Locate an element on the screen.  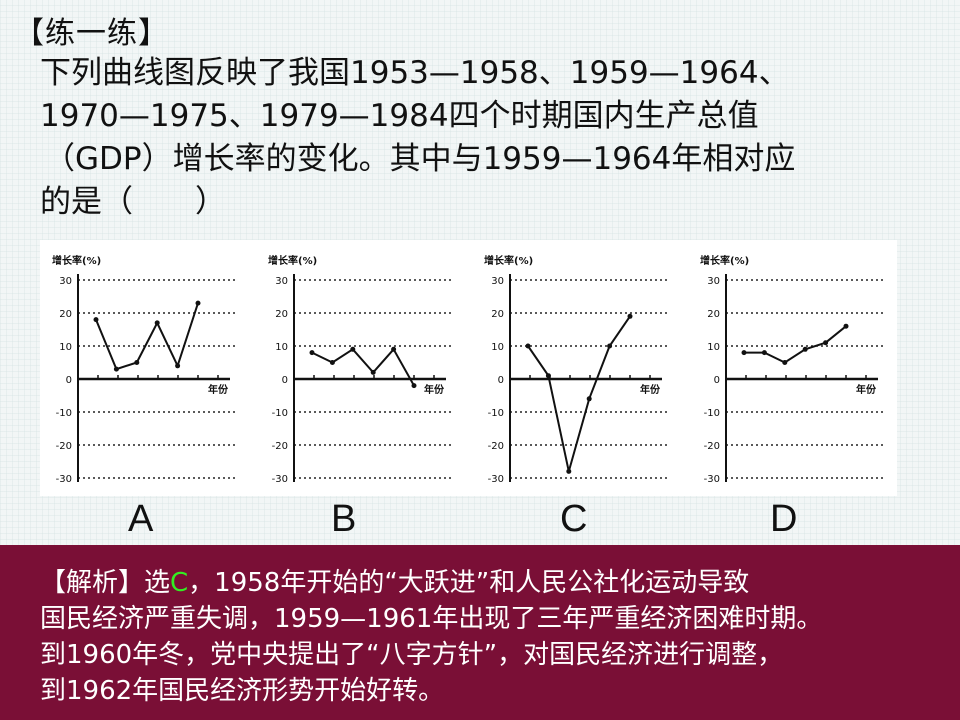
chart-b: 增长率(%) 30 20 10 0 -10 -20 -30 年份 is located at coordinates (363, 368).